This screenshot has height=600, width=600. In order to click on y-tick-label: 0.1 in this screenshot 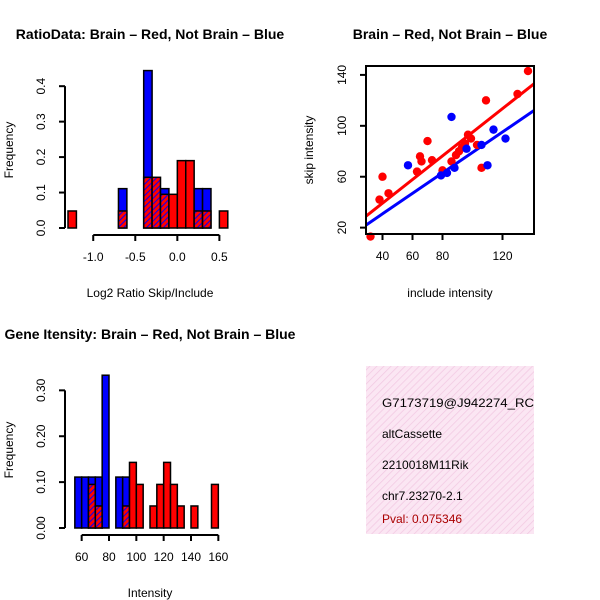, I will do `click(41, 192)`.